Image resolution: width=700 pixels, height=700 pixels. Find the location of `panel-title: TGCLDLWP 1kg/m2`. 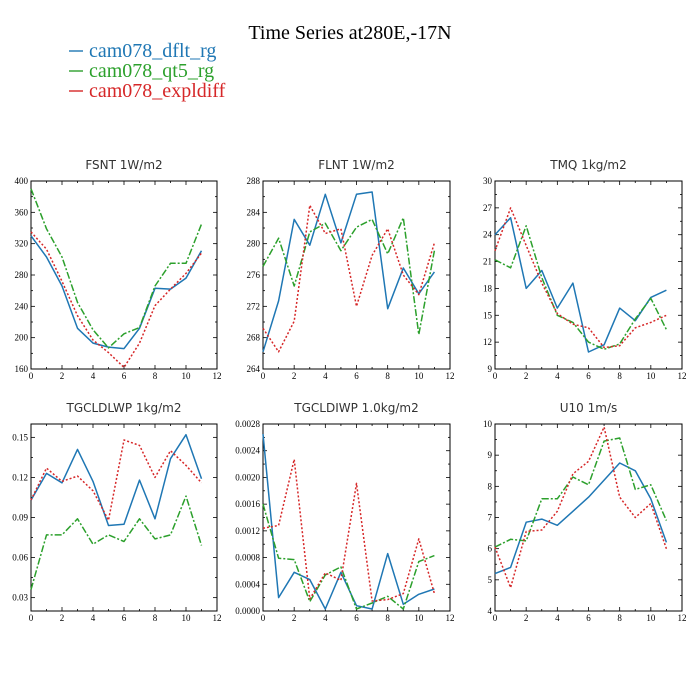

panel-title: TGCLDLWP 1kg/m2 is located at coordinates (123, 408).